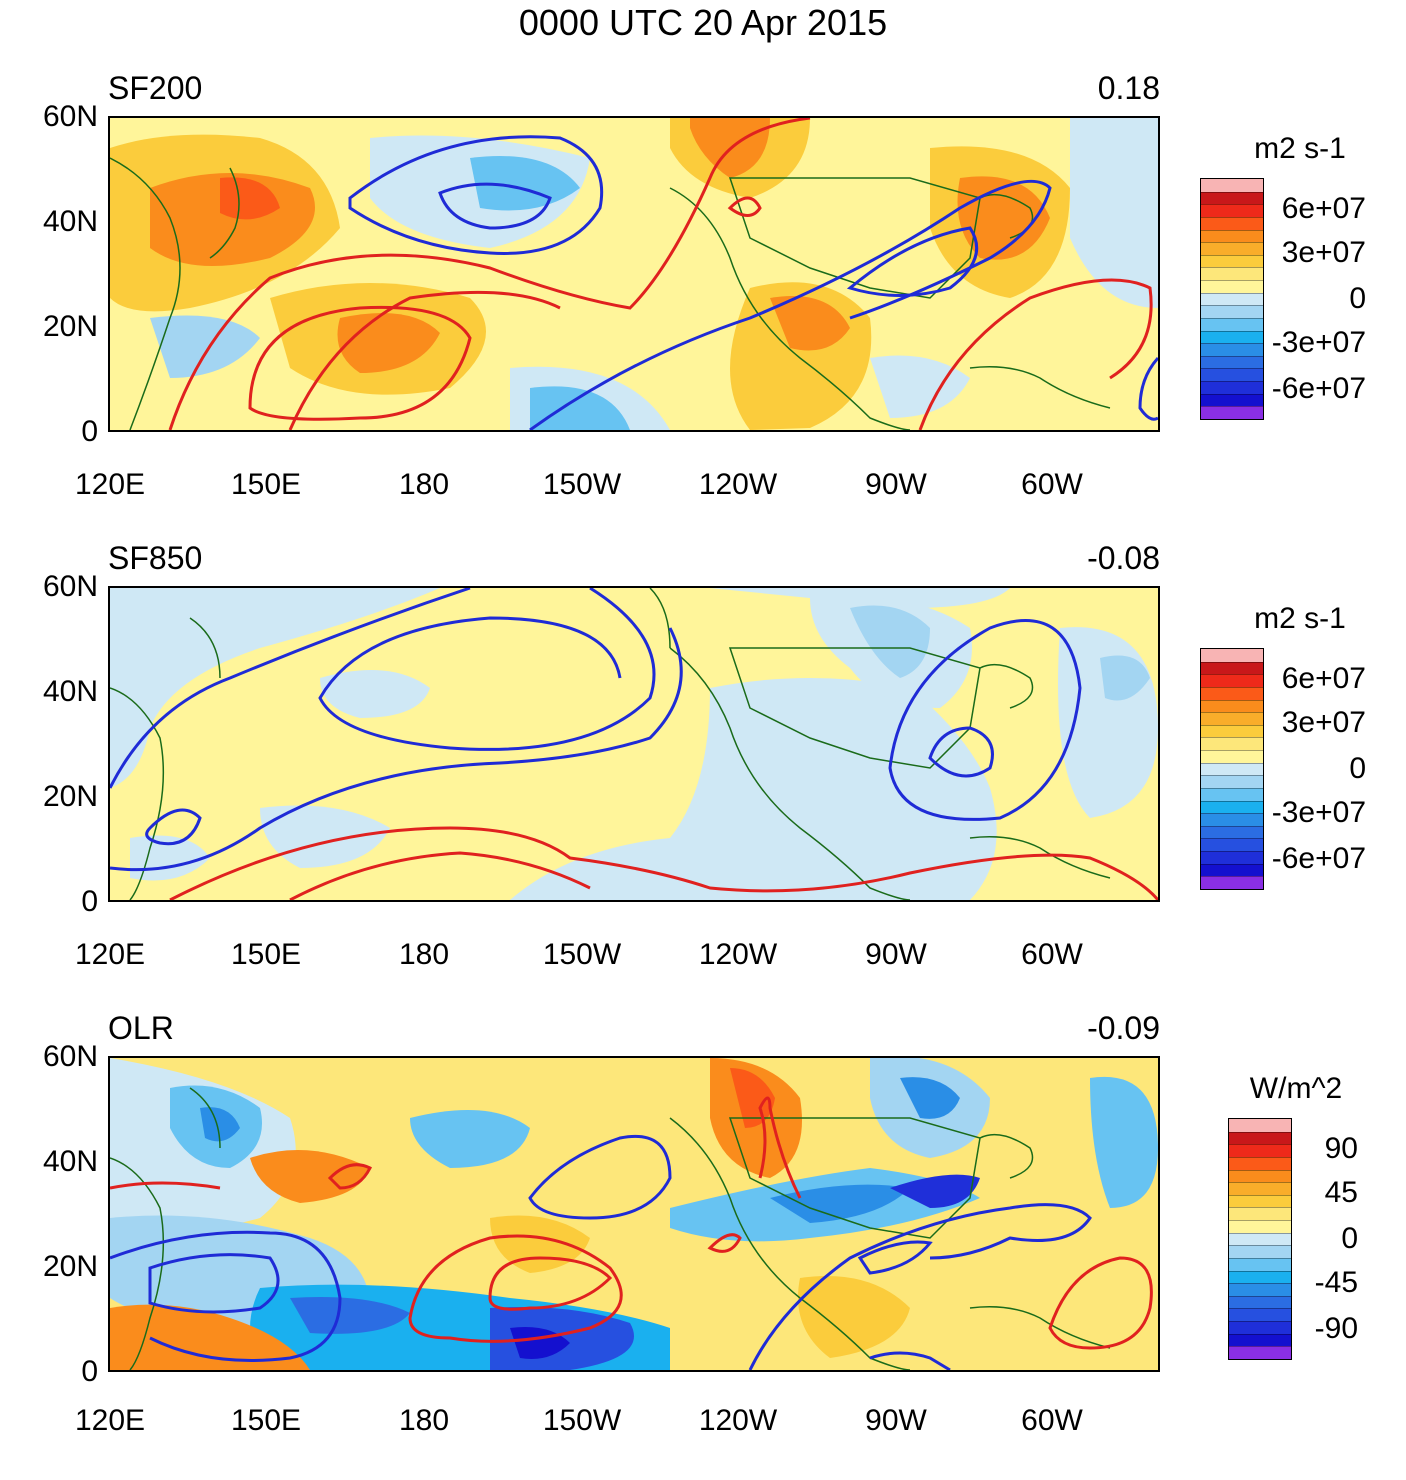  What do you see at coordinates (1123, 1028) in the screenshot?
I see `panel-olr-correlation: -0.09` at bounding box center [1123, 1028].